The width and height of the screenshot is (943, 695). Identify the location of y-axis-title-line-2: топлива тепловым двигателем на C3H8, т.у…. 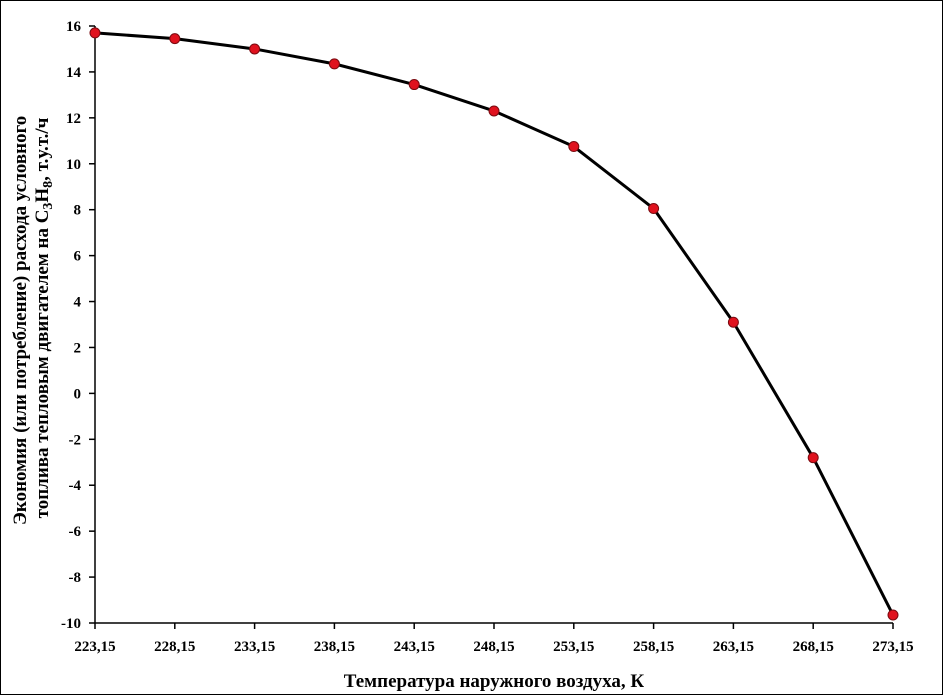
(44, 317).